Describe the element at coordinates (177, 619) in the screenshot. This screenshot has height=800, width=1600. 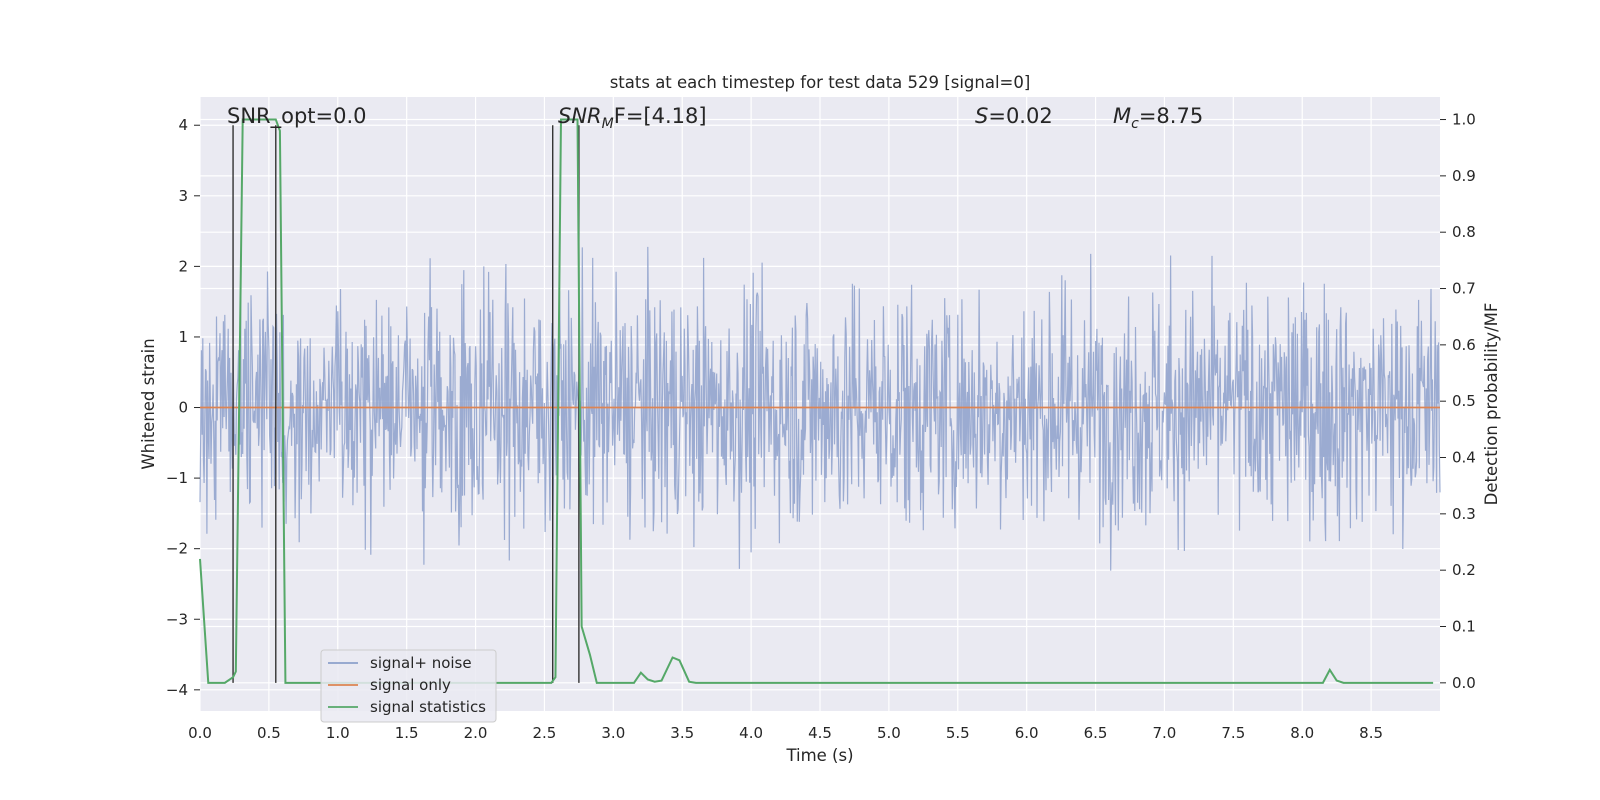
I see `y-left-tick-label-1: −3` at that location.